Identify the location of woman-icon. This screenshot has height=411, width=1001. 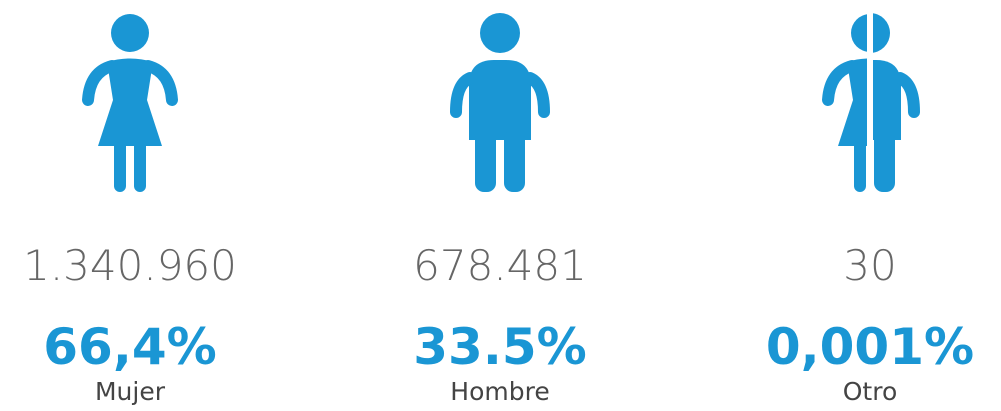
(130, 103).